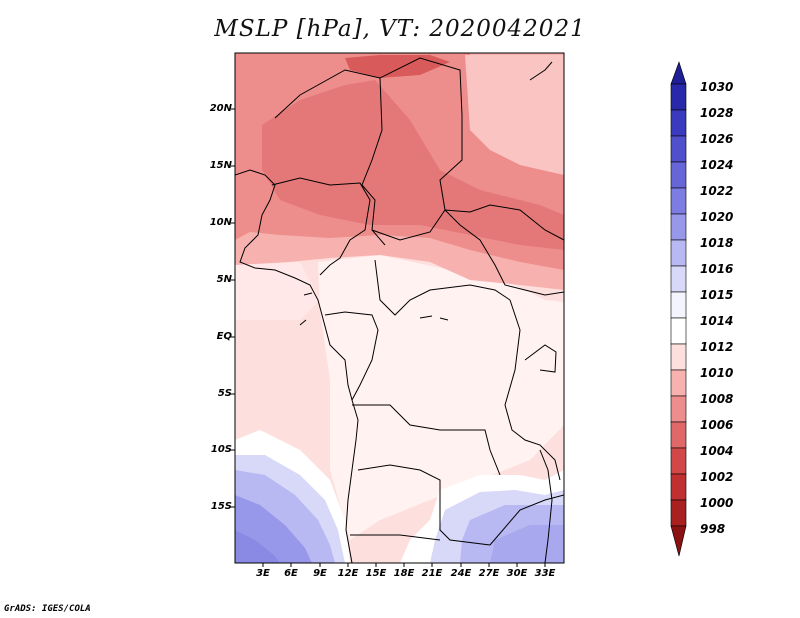 This screenshot has height=618, width=800. Describe the element at coordinates (717, 113) in the screenshot. I see `colorbar-label: 1028` at that location.